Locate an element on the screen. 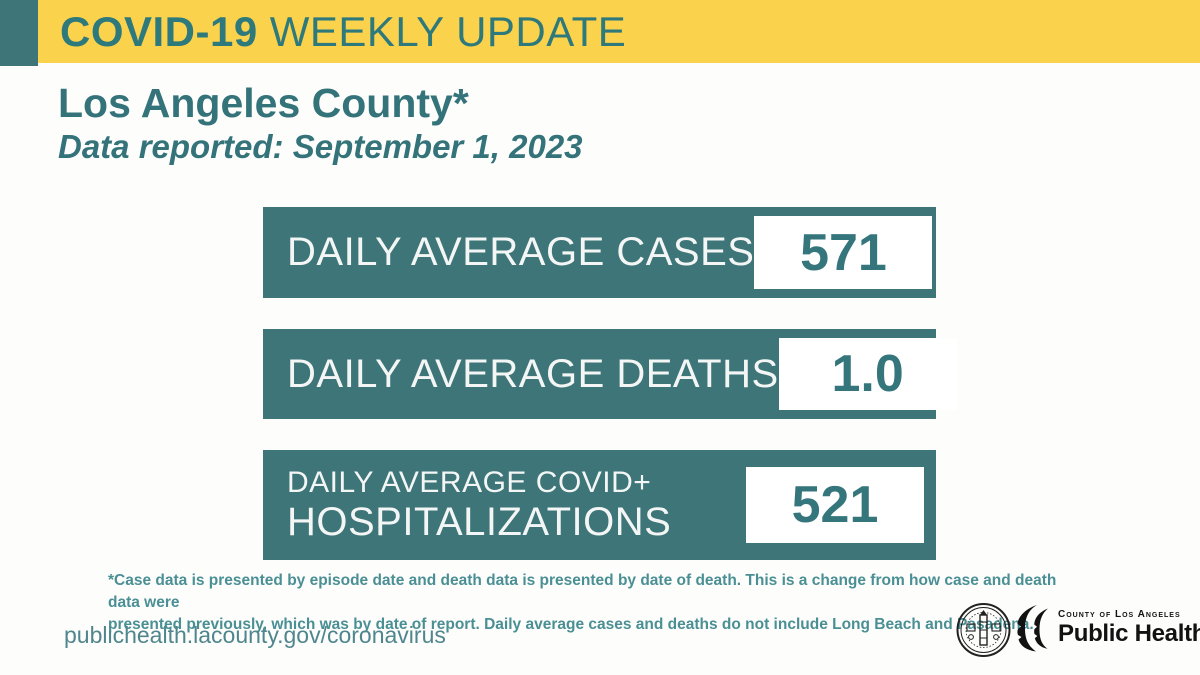 The width and height of the screenshot is (1200, 675). banner-title-weekly-update: WEEKLY UPDATE is located at coordinates (448, 31).